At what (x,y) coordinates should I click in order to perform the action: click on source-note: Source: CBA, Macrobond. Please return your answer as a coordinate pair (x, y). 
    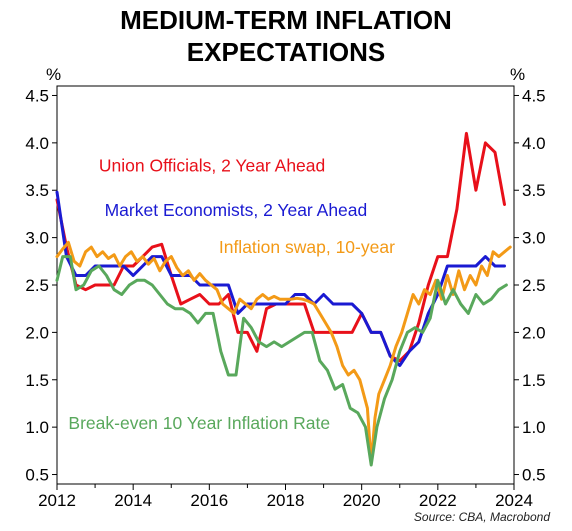
    Looking at the image, I should click on (481, 517).